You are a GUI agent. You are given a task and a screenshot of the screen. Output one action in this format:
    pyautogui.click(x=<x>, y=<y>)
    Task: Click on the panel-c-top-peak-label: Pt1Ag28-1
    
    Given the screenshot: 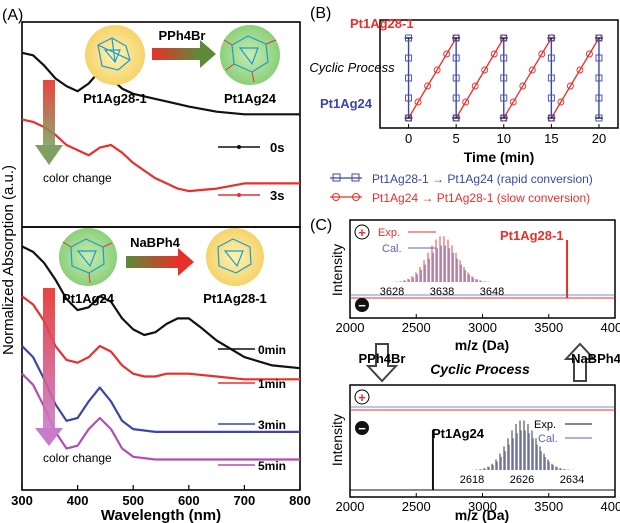 What is the action you would take?
    pyautogui.click(x=532, y=235)
    